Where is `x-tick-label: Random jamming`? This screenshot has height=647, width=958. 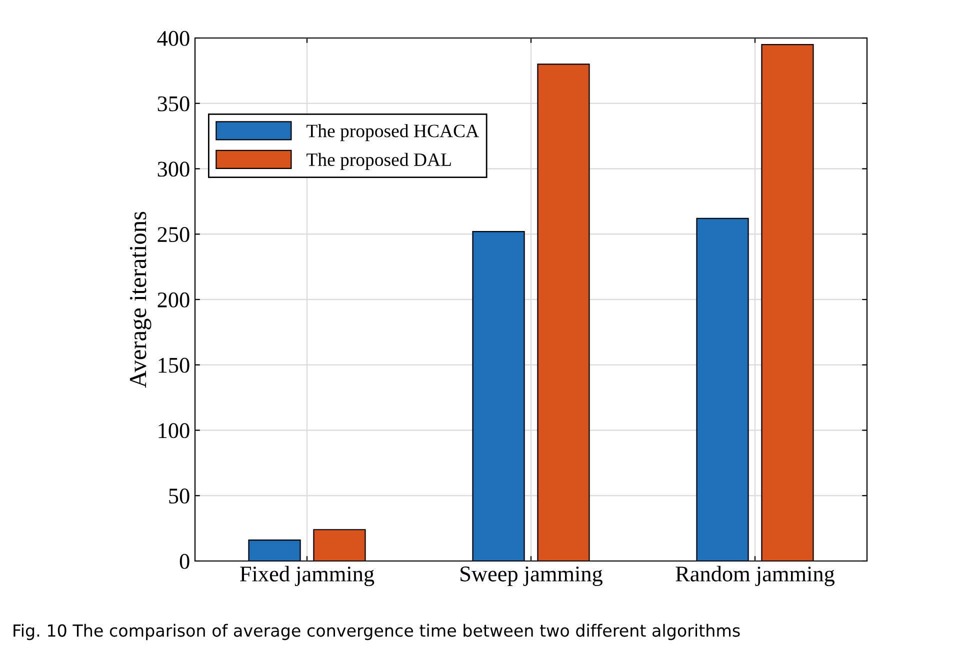
x-tick-label: Random jamming is located at coordinates (755, 576).